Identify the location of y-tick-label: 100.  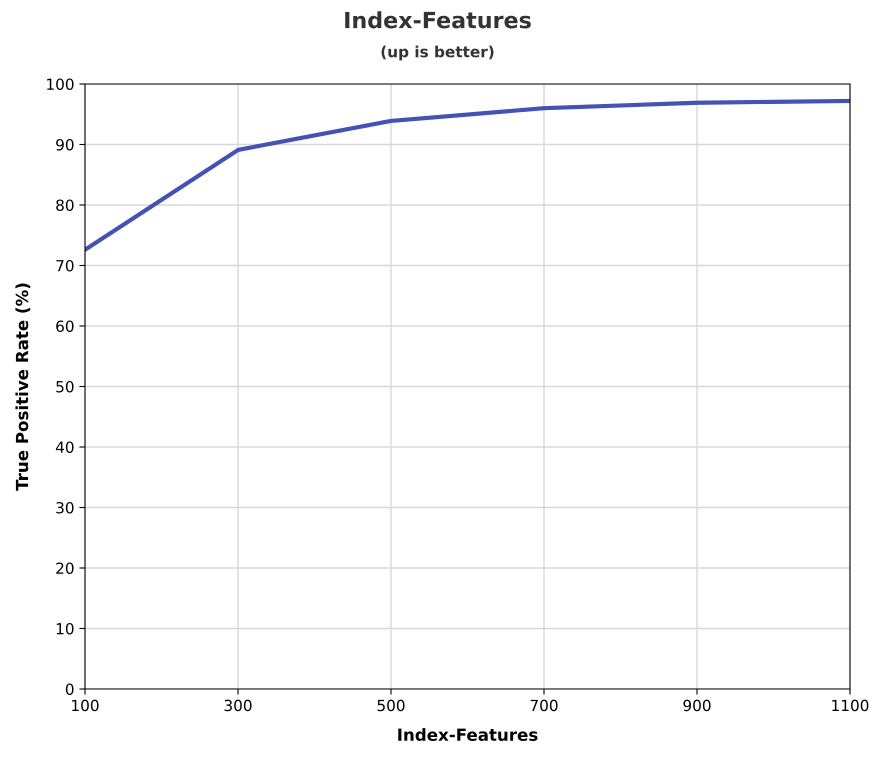
(60, 84).